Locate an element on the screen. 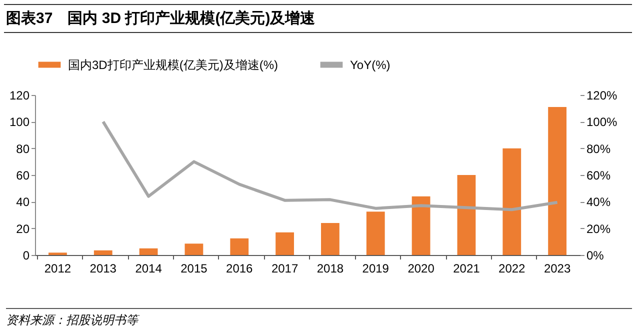  x-tick-label: 2022 is located at coordinates (512, 269).